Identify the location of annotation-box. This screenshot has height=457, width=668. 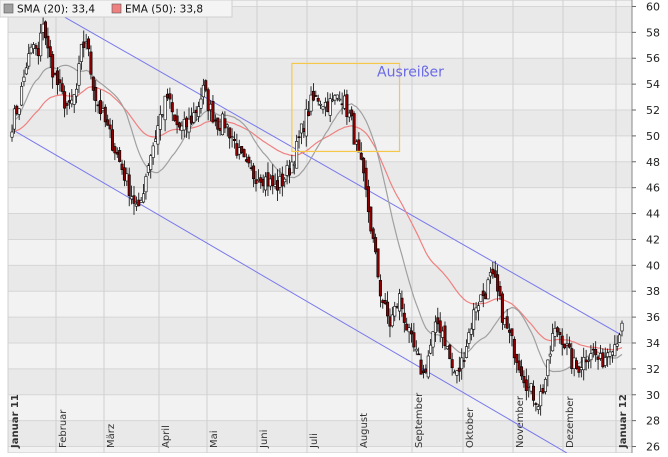
(346, 107).